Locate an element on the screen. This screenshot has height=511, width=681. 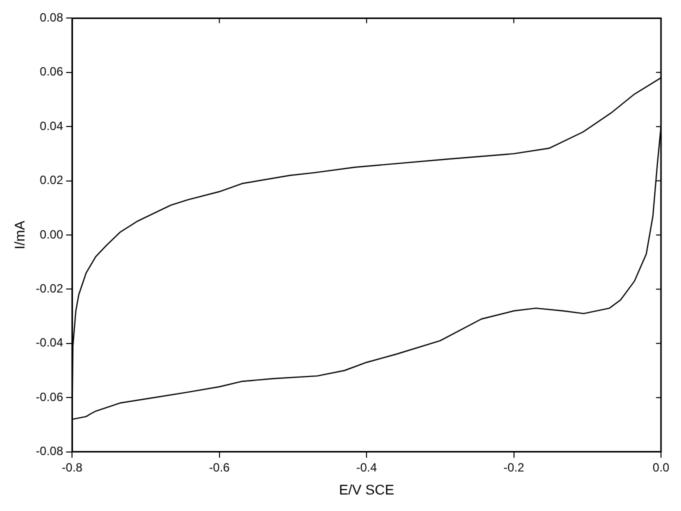
x-axis-title: E/V SCE is located at coordinates (366, 489).